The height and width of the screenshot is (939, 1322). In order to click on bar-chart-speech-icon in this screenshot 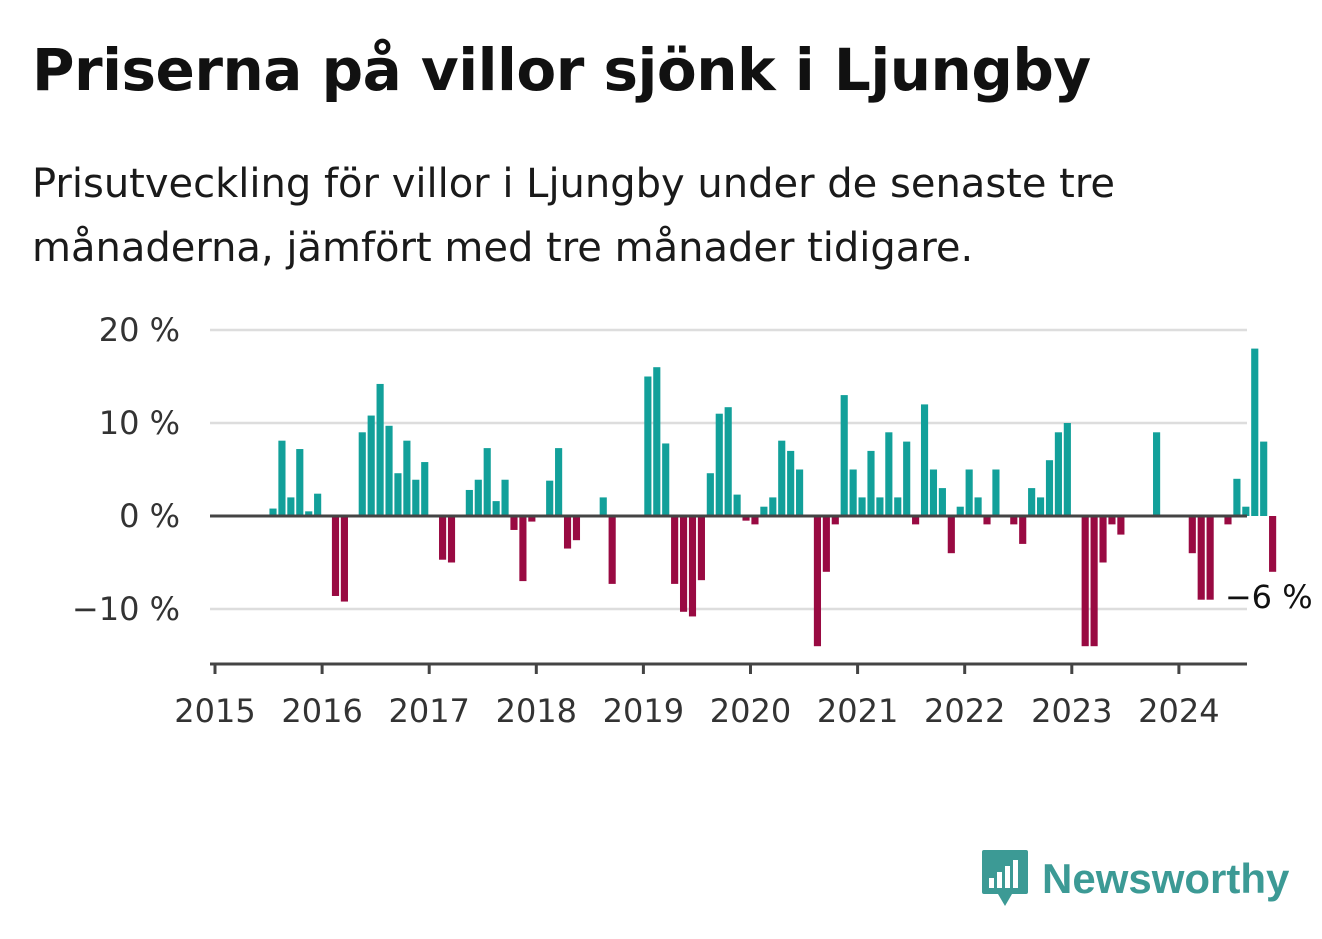, I will do `click(1005, 878)`.